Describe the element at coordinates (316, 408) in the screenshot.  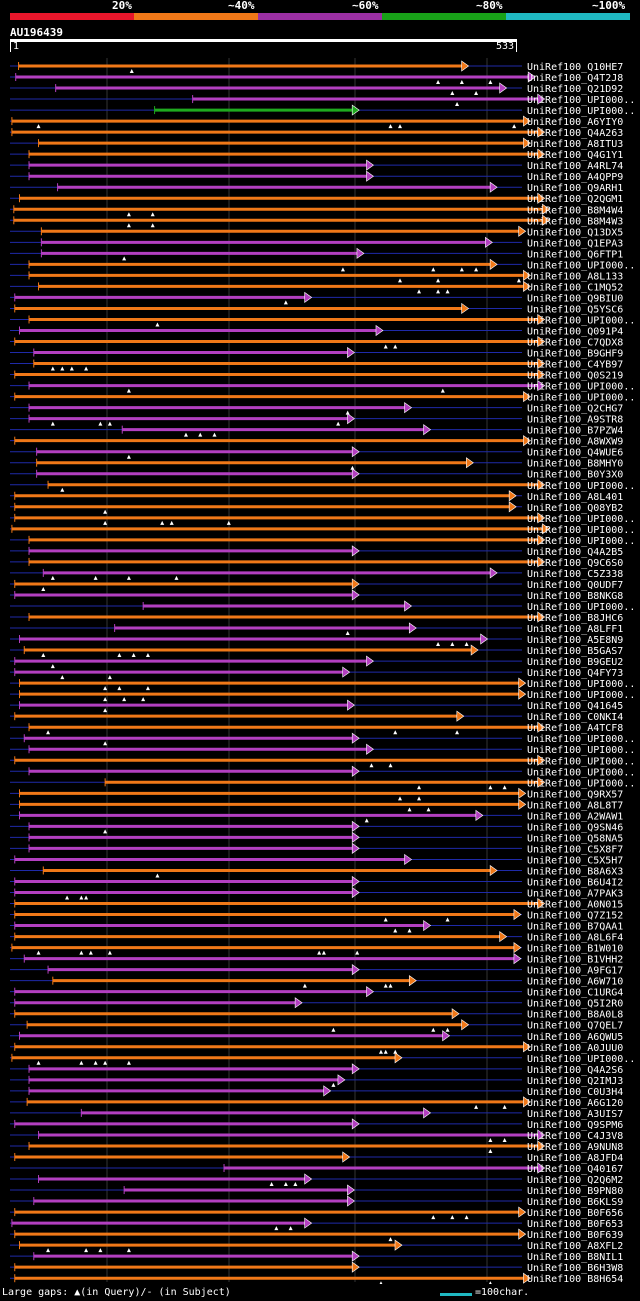
I see `hit-row: UniRef100_Q2CHG7` at that location.